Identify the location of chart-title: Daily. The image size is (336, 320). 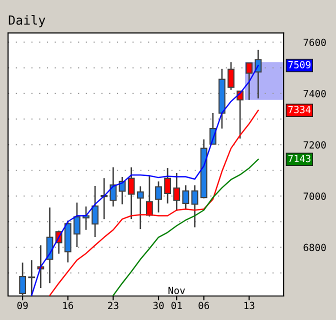
(27, 21).